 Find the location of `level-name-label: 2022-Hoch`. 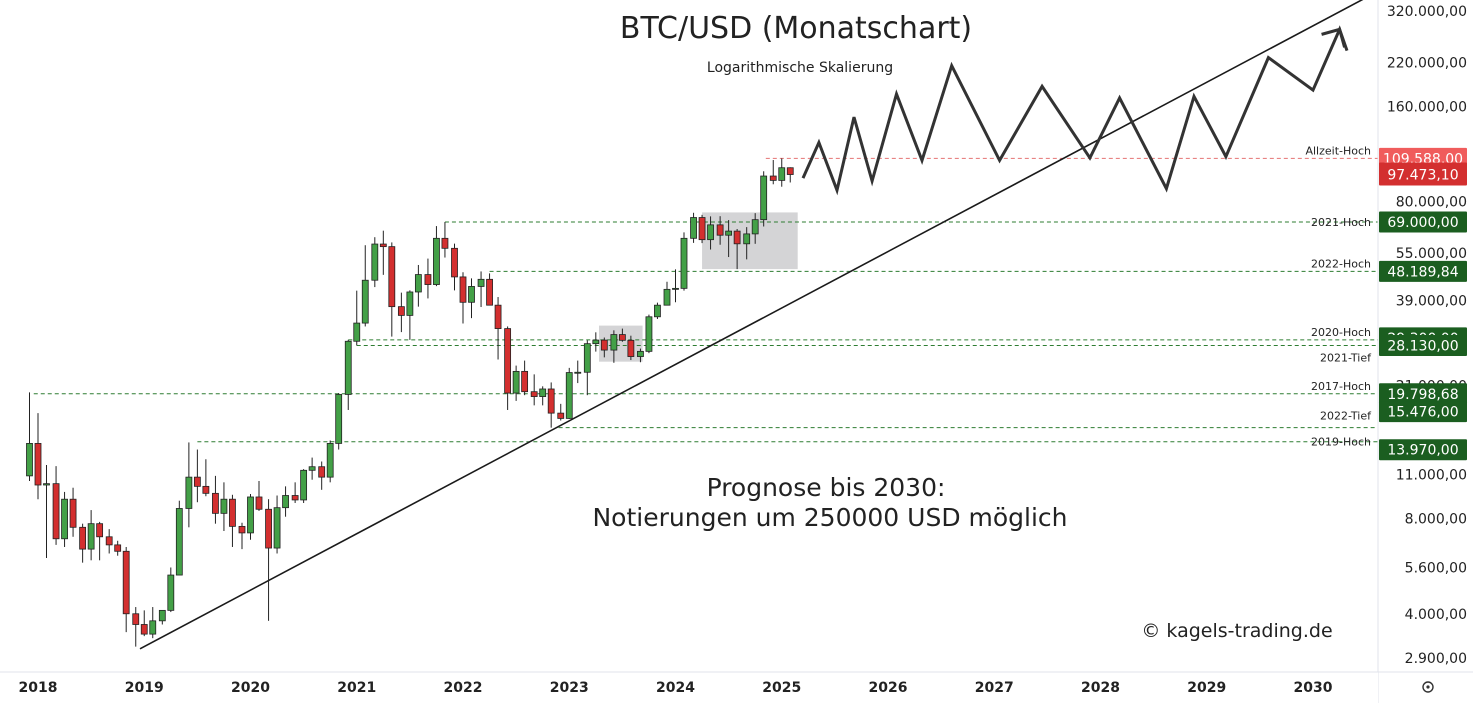

level-name-label: 2022-Hoch is located at coordinates (1341, 263).